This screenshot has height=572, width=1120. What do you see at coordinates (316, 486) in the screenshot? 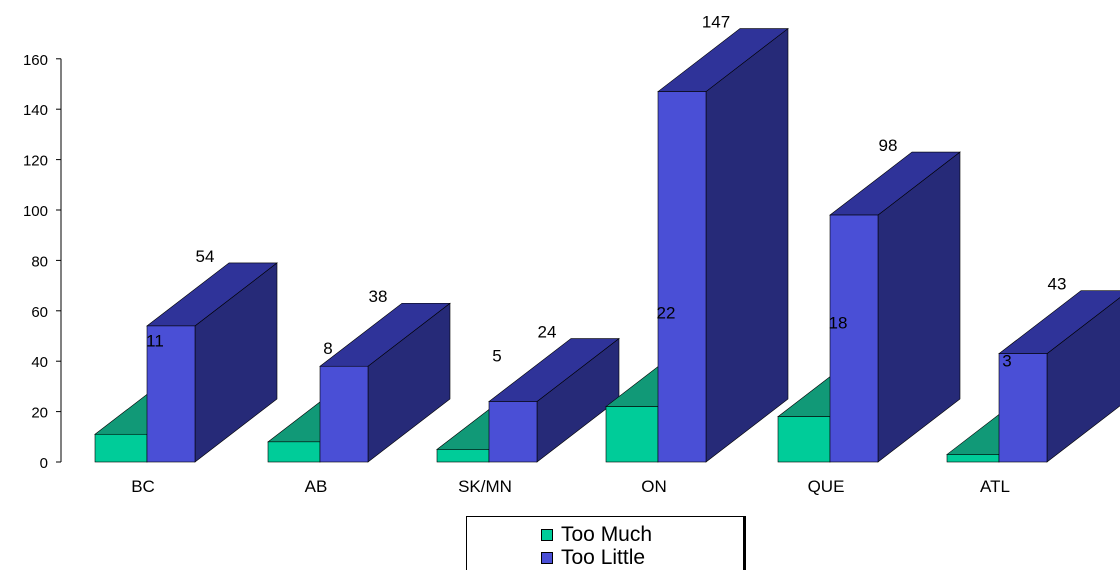
I see `x-tick-label-ab: AB` at bounding box center [316, 486].